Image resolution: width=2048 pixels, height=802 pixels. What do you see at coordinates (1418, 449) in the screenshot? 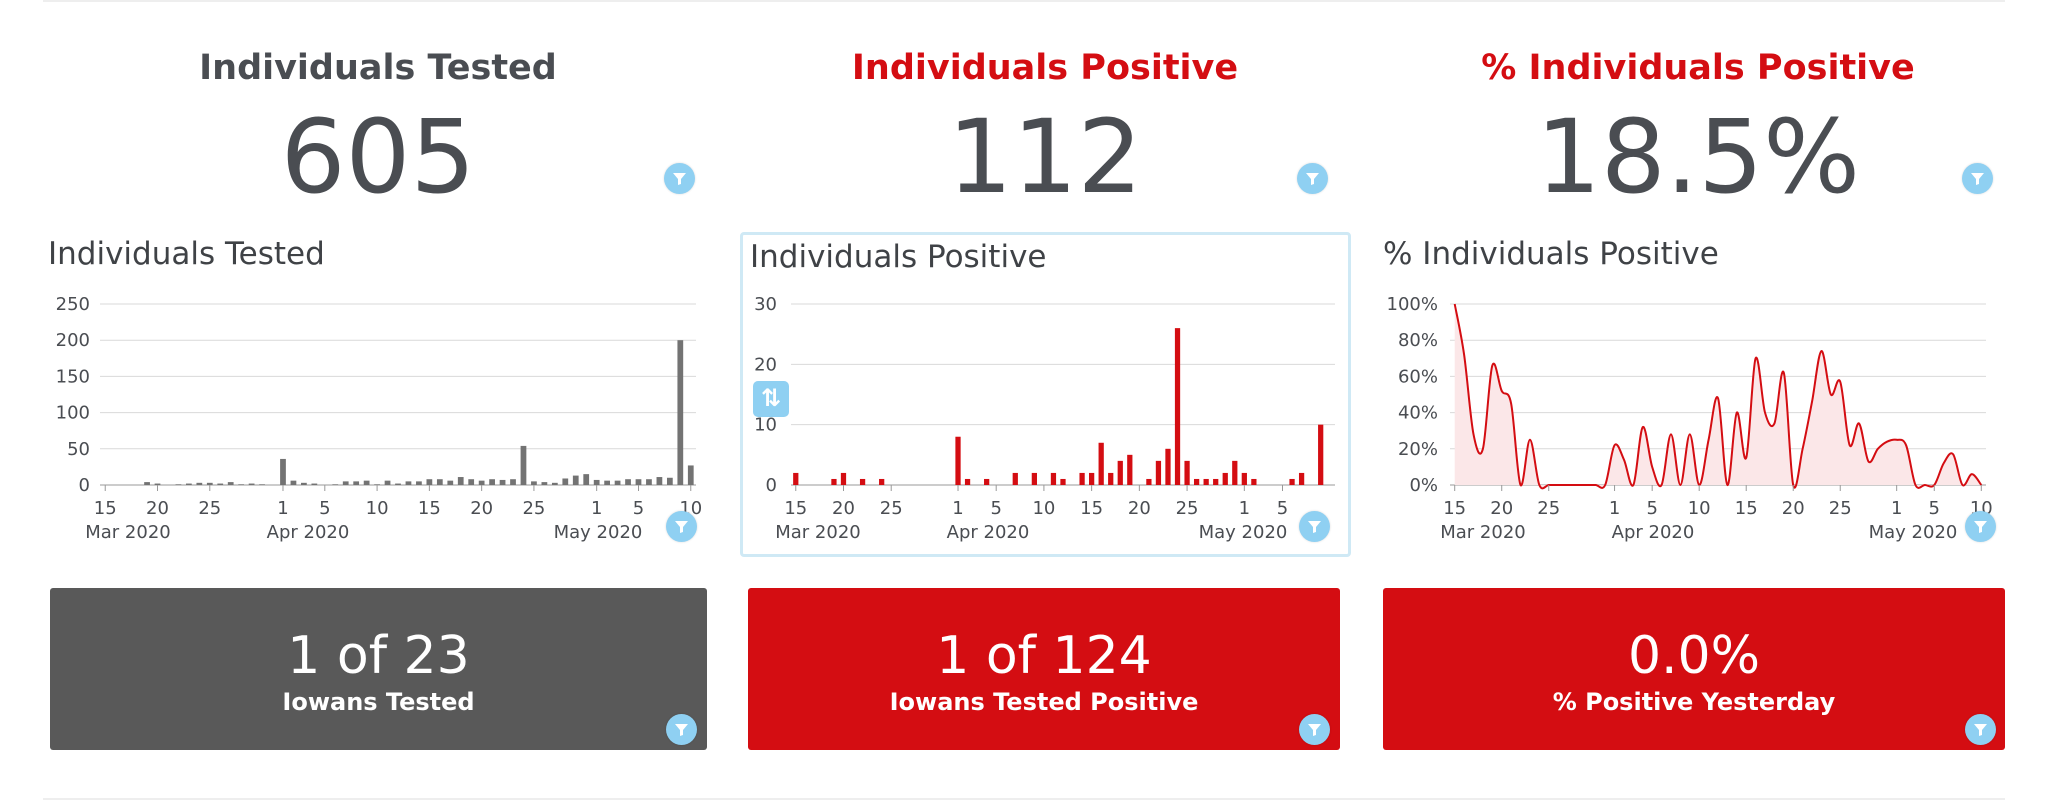
I see `y-tick-label: 20%` at bounding box center [1418, 449].